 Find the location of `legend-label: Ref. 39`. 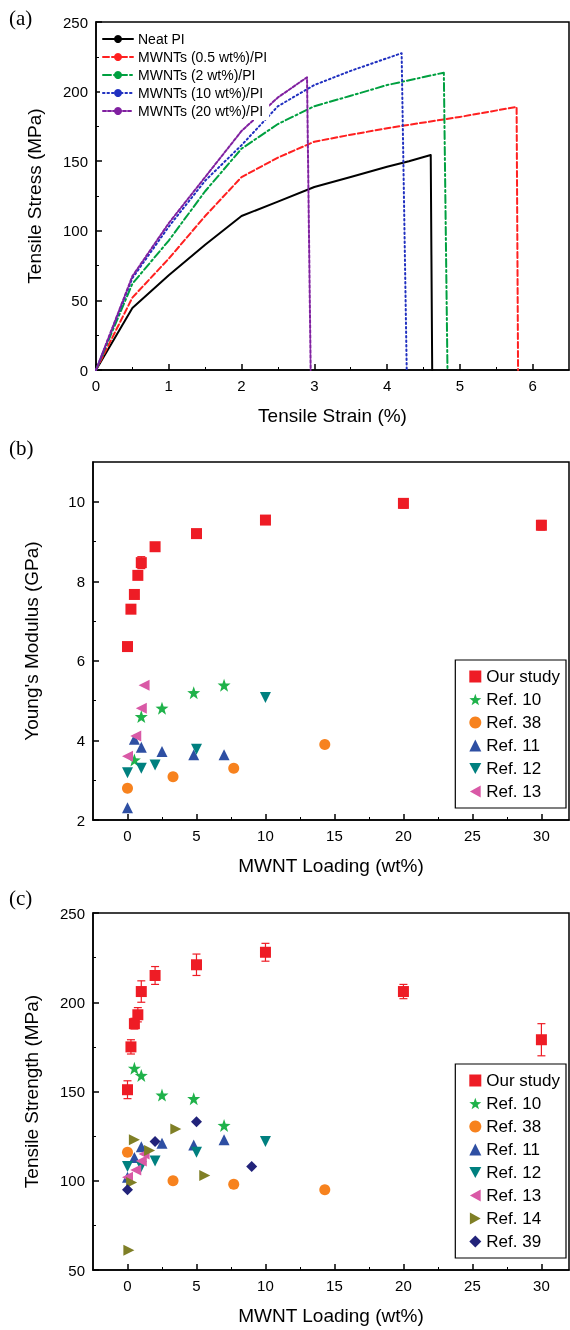

legend-label: Ref. 39 is located at coordinates (514, 1241).